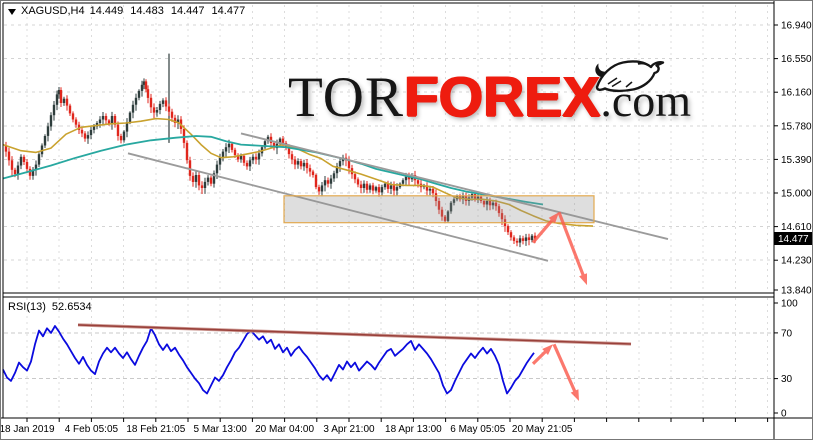 Image resolution: width=813 pixels, height=440 pixels. I want to click on bull-icon, so click(630, 76).